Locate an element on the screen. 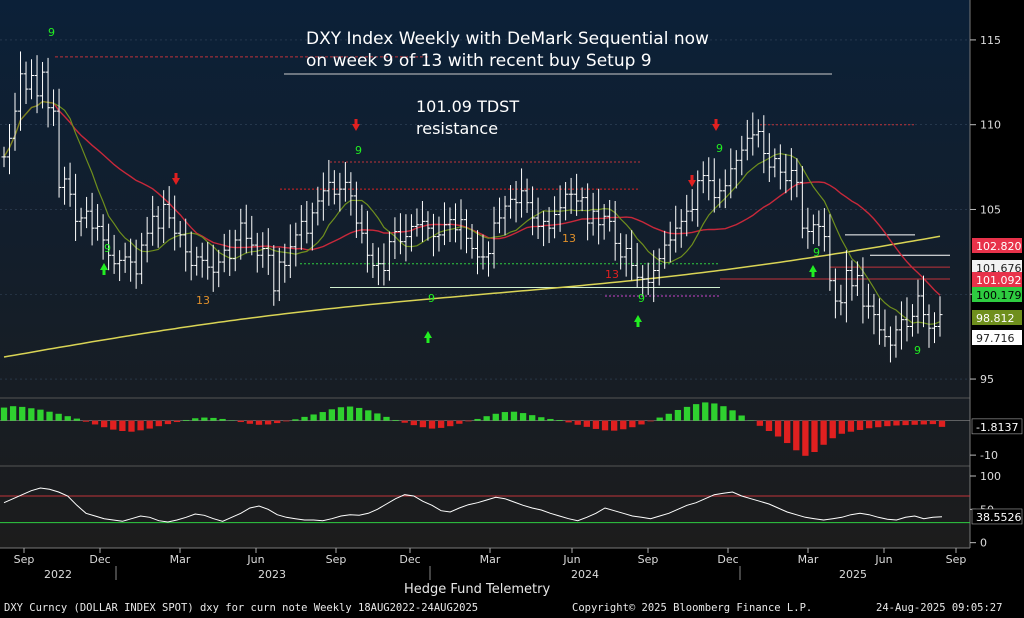 Image resolution: width=1024 pixels, height=618 pixels. oscillator-value-label: 38.5526 is located at coordinates (999, 517).